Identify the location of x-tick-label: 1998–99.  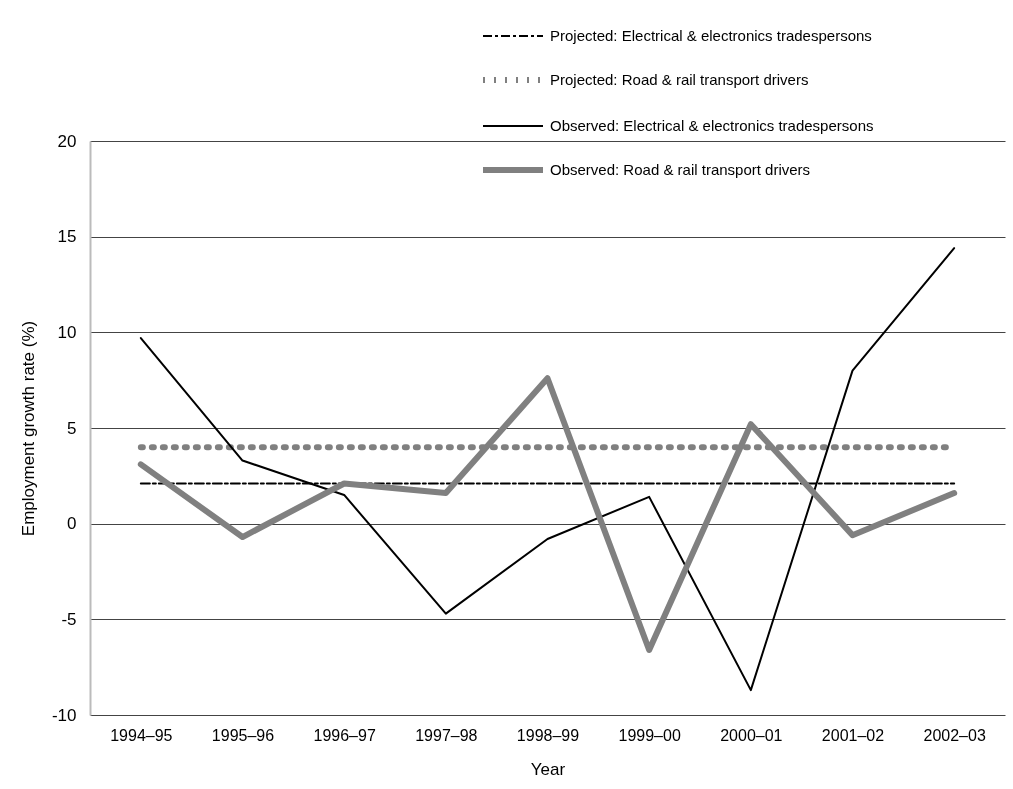
(548, 735).